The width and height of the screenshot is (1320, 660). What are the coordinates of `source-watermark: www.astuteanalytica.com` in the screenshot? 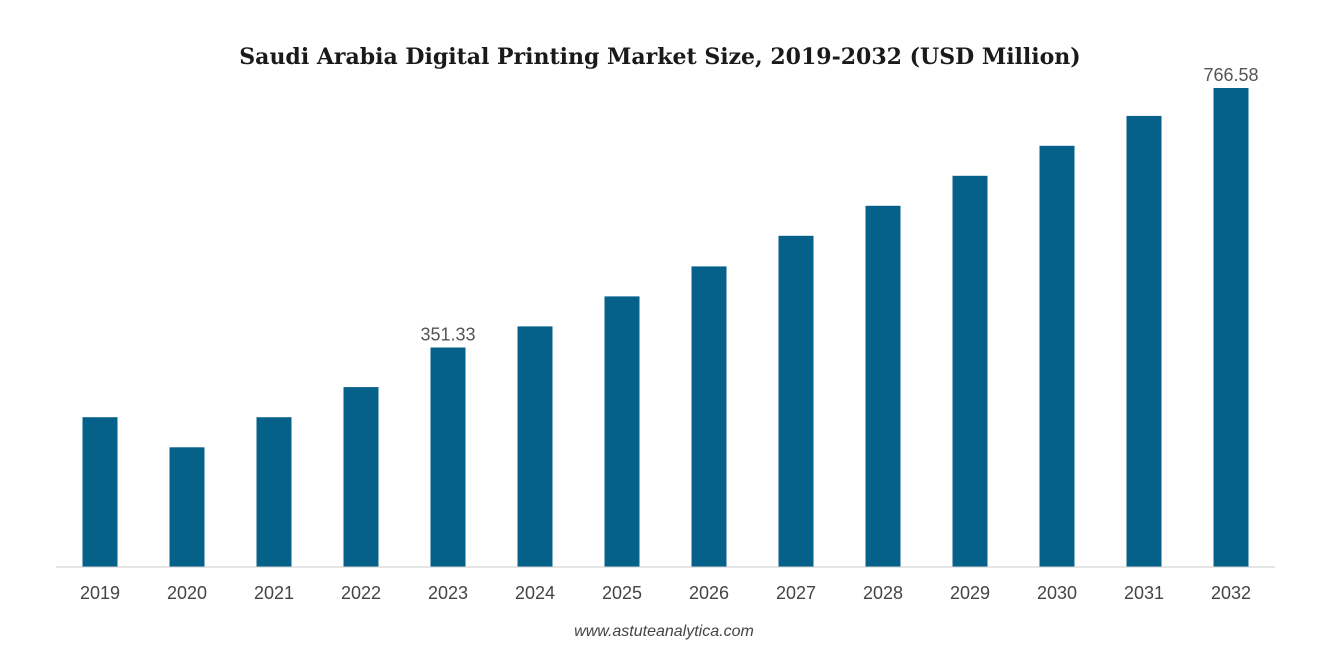 It's located at (664, 631).